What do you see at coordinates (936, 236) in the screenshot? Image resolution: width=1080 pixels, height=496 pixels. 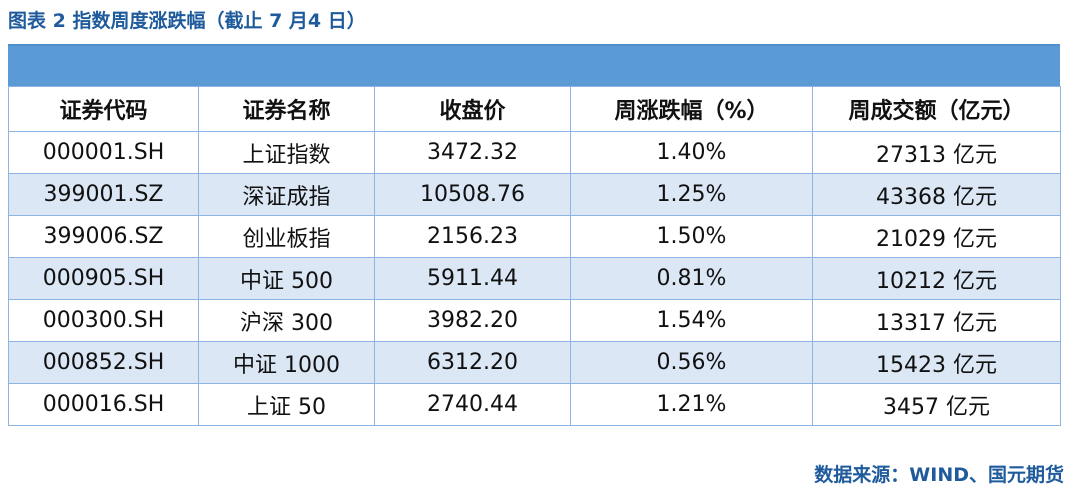 I see `cell-turnover: 21029 亿元` at bounding box center [936, 236].